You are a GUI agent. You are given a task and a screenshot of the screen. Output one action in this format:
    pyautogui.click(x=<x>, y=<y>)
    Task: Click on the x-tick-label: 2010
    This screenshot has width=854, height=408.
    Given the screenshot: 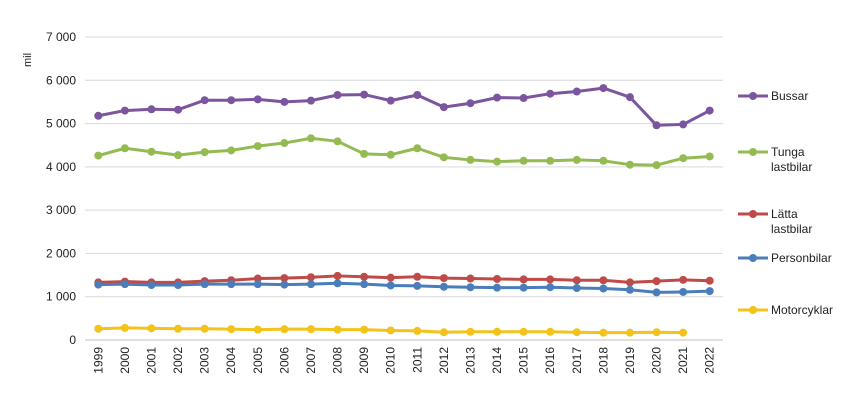 What is the action you would take?
    pyautogui.click(x=391, y=360)
    